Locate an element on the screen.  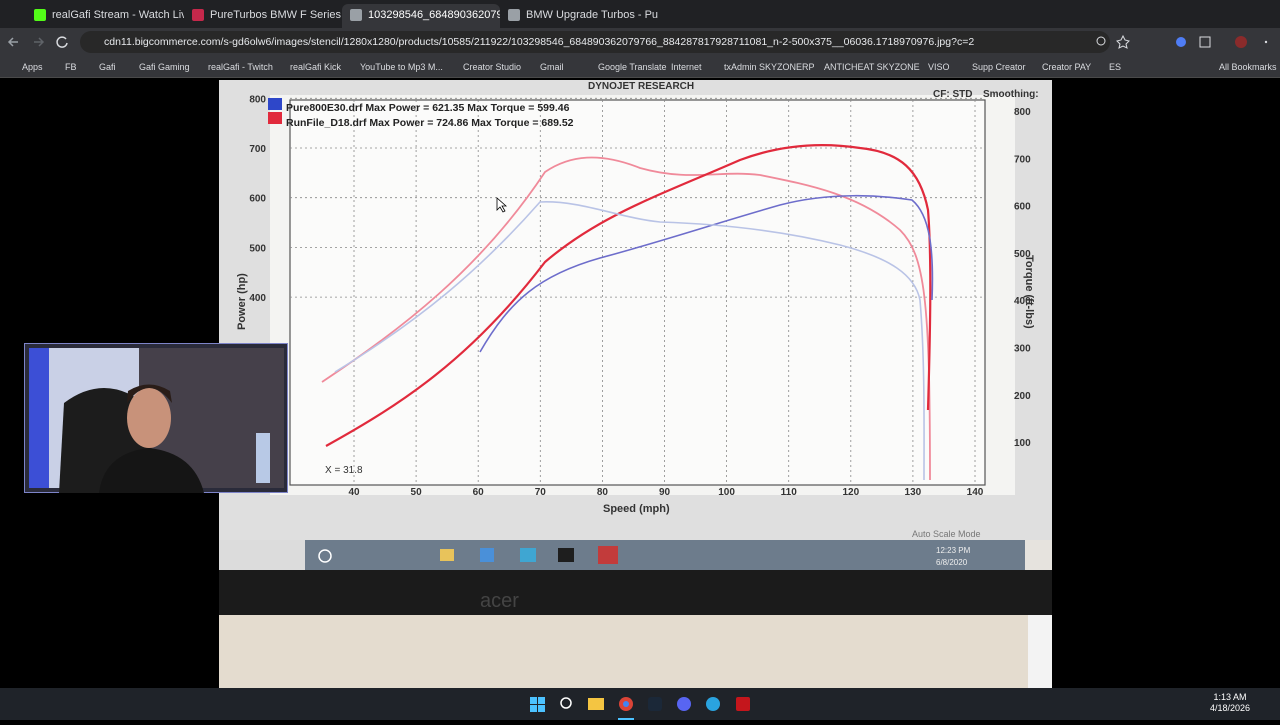
windows-taskbar: 1:13 AM 4/18/2026 is located at coordinates (640, 704).